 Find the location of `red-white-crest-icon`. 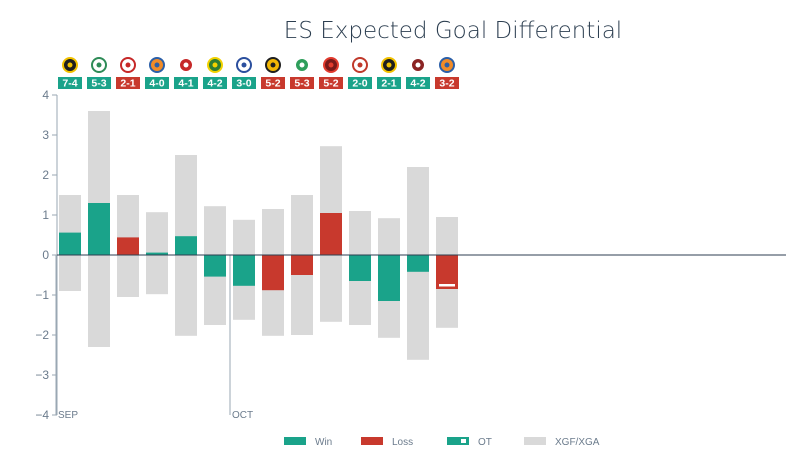

red-white-crest-icon is located at coordinates (128, 65).